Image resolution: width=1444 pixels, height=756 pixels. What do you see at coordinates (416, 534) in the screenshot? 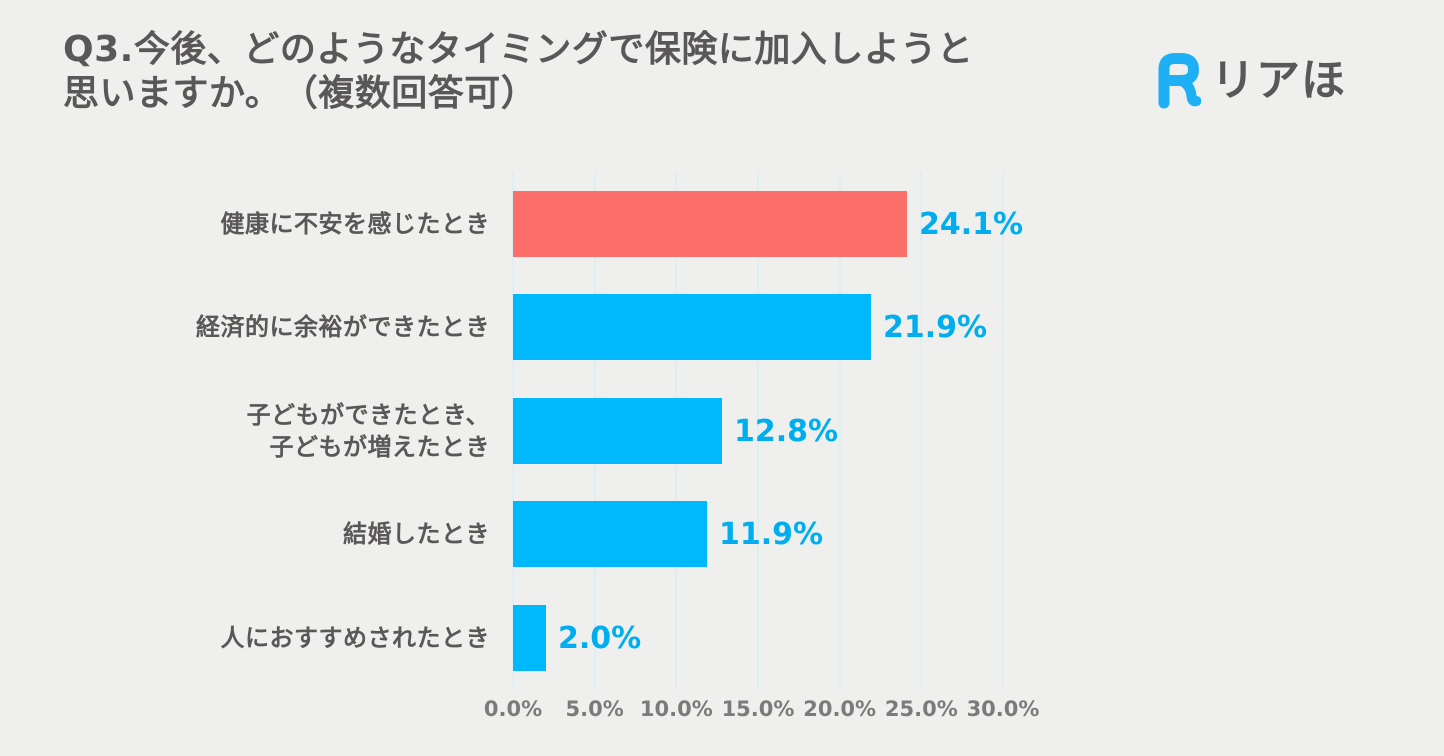
I see `category-label: 結婚したとき` at bounding box center [416, 534].